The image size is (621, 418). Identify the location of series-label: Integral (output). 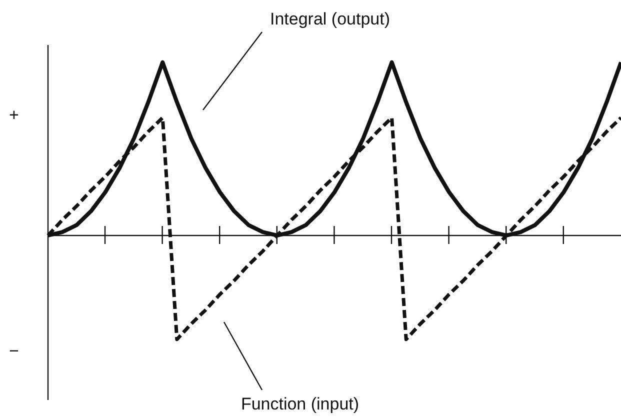
(330, 19).